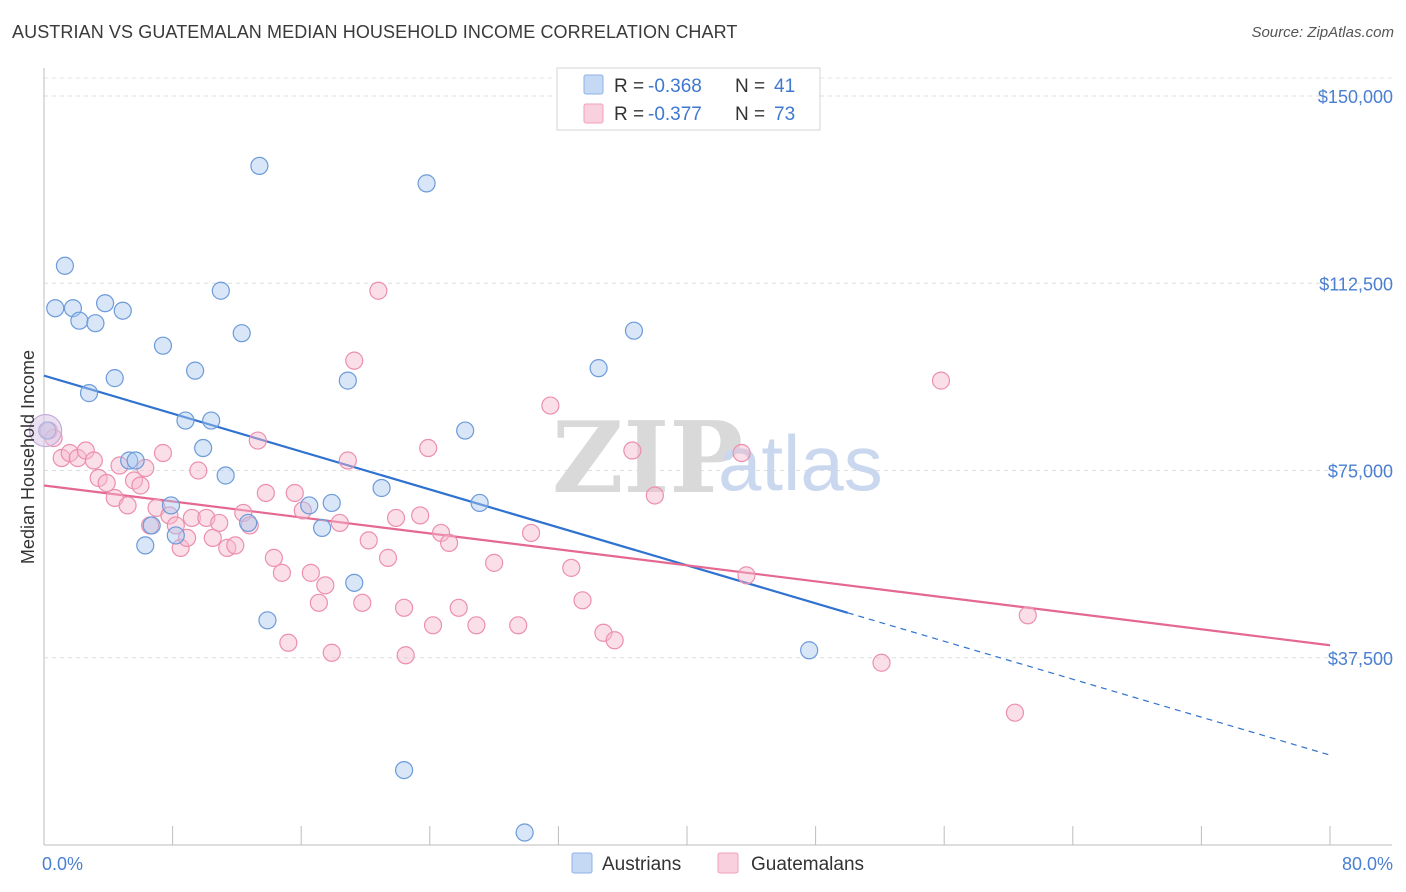 This screenshot has height=892, width=1406. I want to click on trend-line-dashed-austrians, so click(1089, 684).